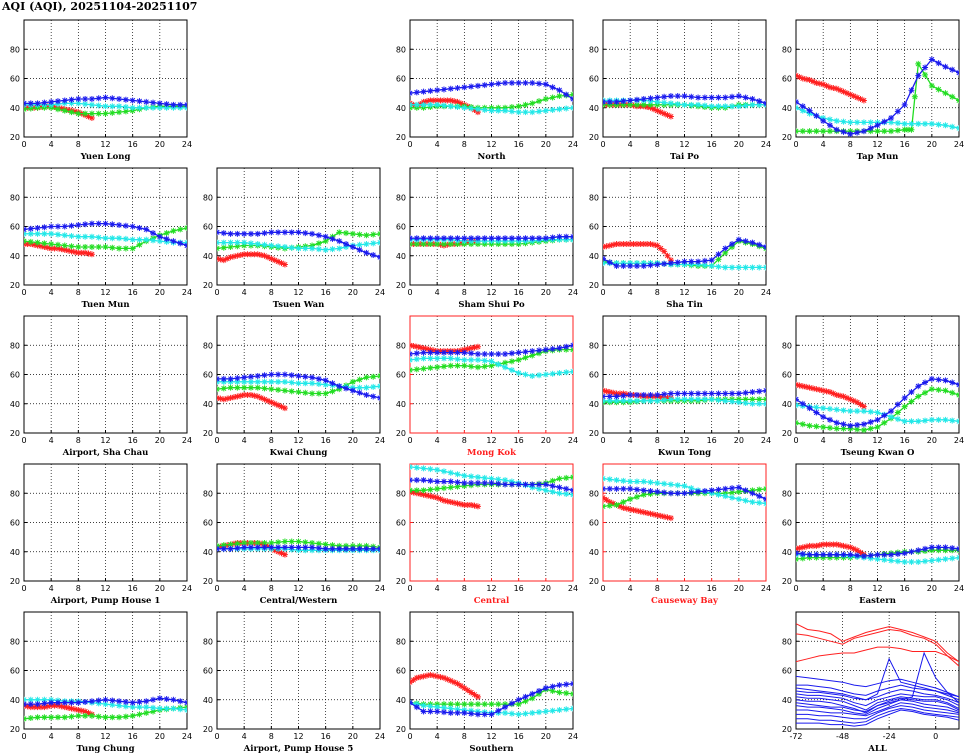 This screenshot has width=965, height=755. What do you see at coordinates (594, 79) in the screenshot?
I see `y-tick-label: 60` at bounding box center [594, 79].